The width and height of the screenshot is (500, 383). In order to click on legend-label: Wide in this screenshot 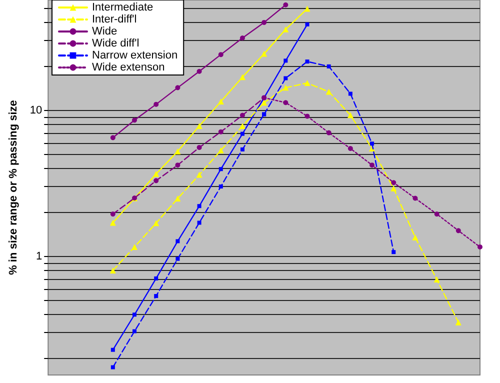, I will do `click(105, 32)`.